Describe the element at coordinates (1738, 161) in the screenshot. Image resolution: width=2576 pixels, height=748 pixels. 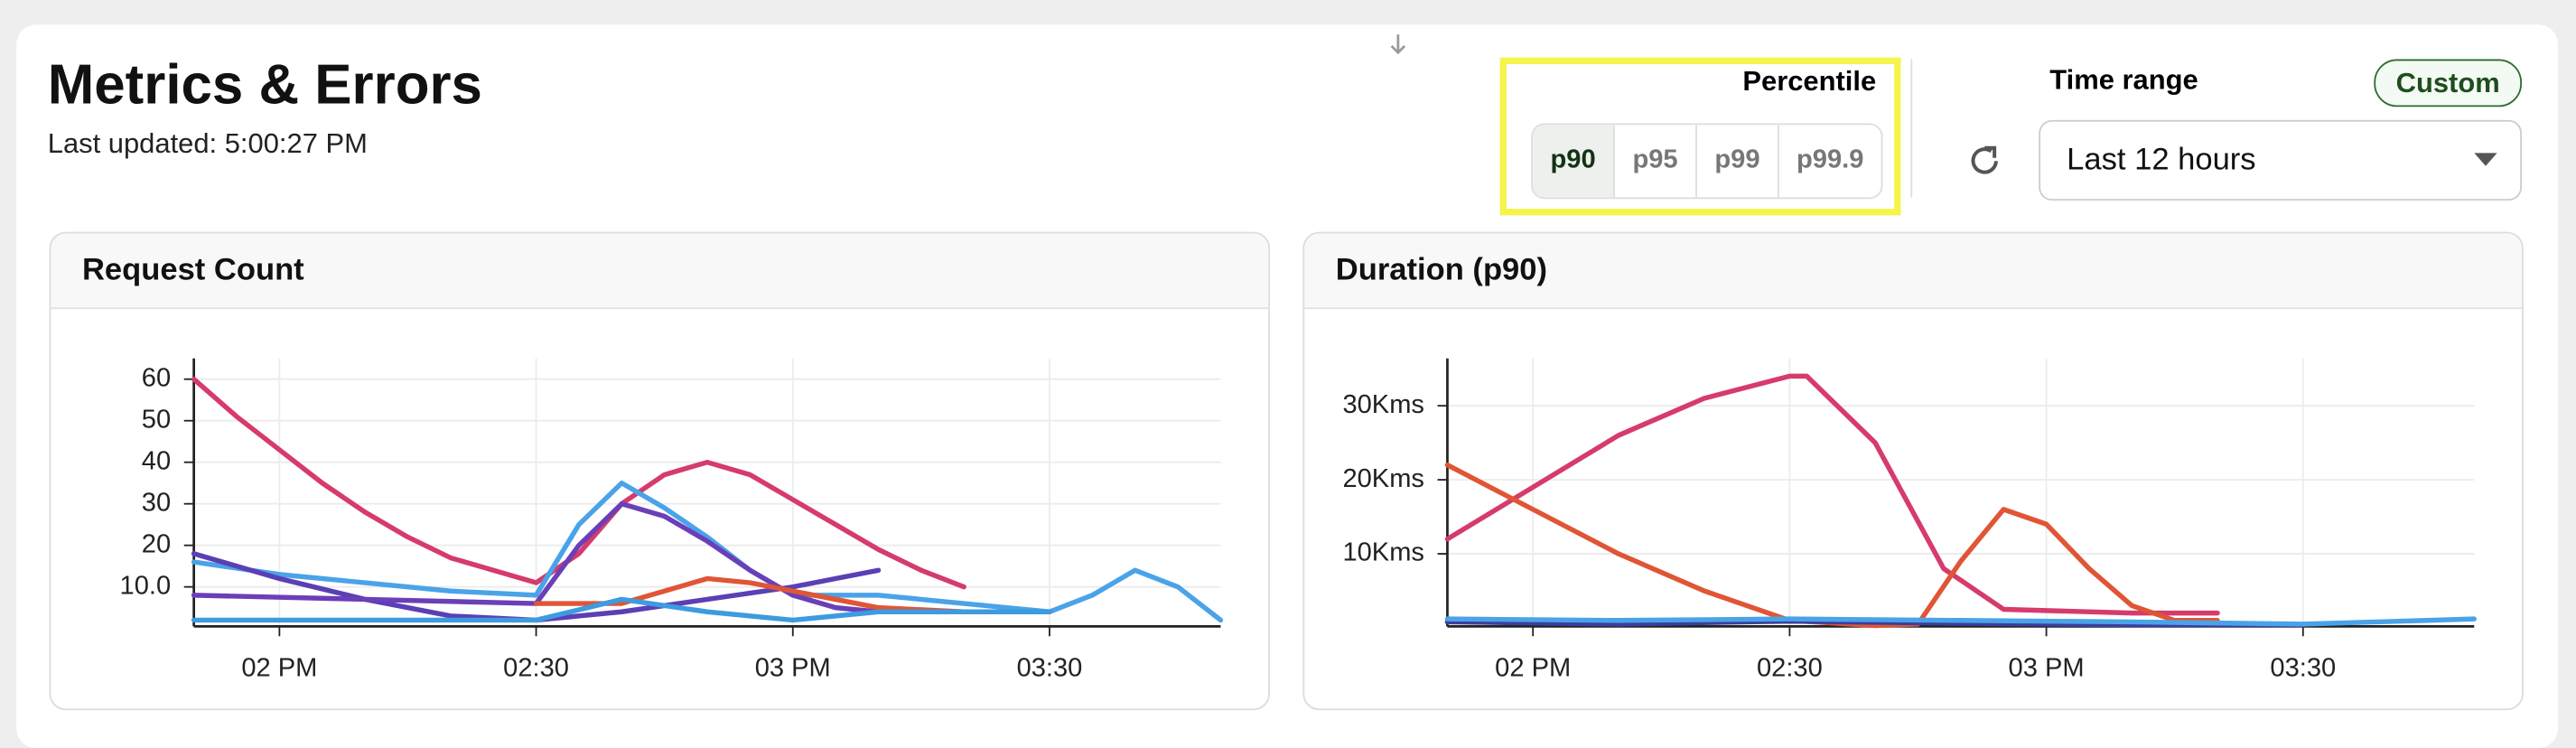
I see `percentile-option: p99` at that location.